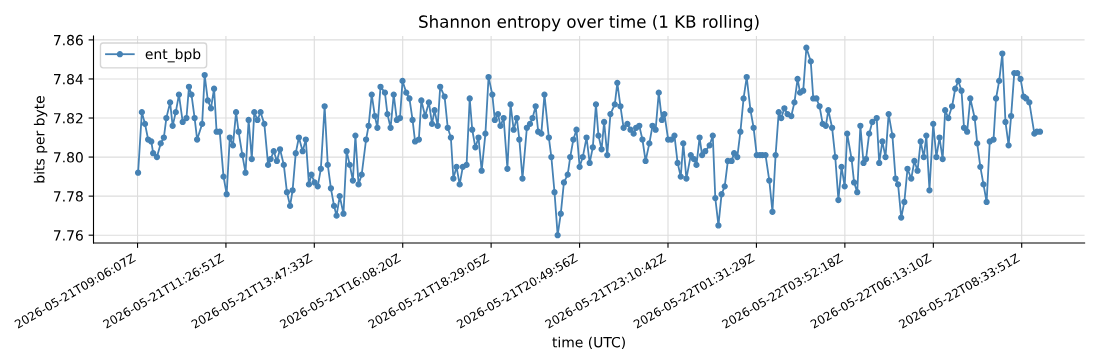  I want to click on y-tick-label: 7.82, so click(68, 118).